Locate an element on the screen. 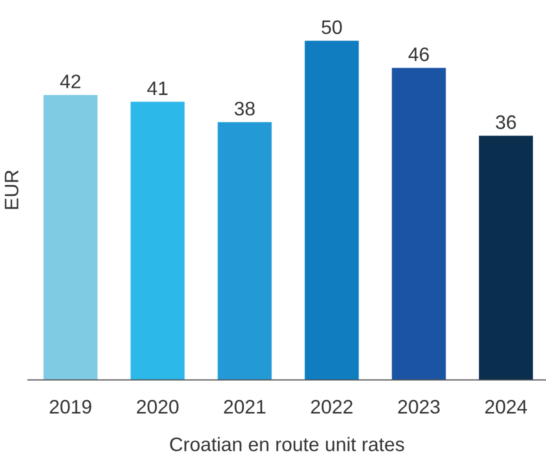  data-label: 38 is located at coordinates (244, 109).